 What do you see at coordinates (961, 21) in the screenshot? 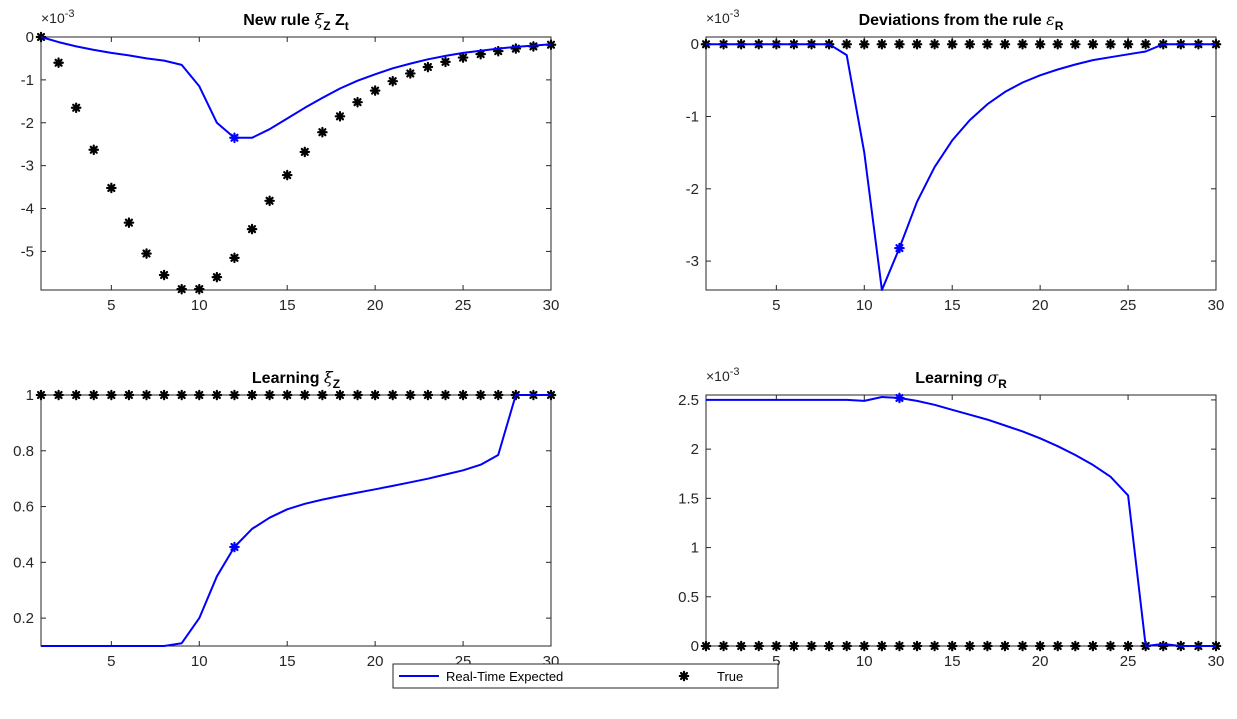
I see `subplot-title: Deviations from the rule εR` at bounding box center [961, 21].